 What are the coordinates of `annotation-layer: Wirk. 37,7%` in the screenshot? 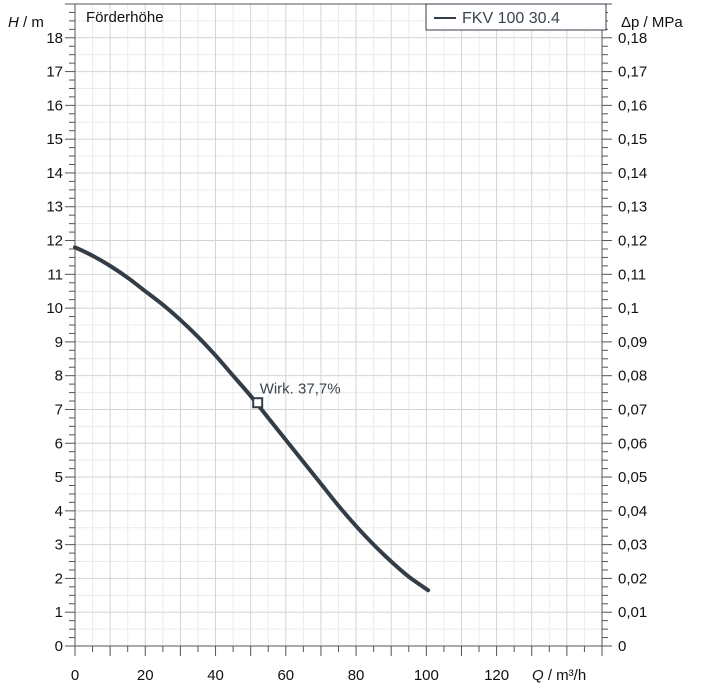 It's located at (296, 395).